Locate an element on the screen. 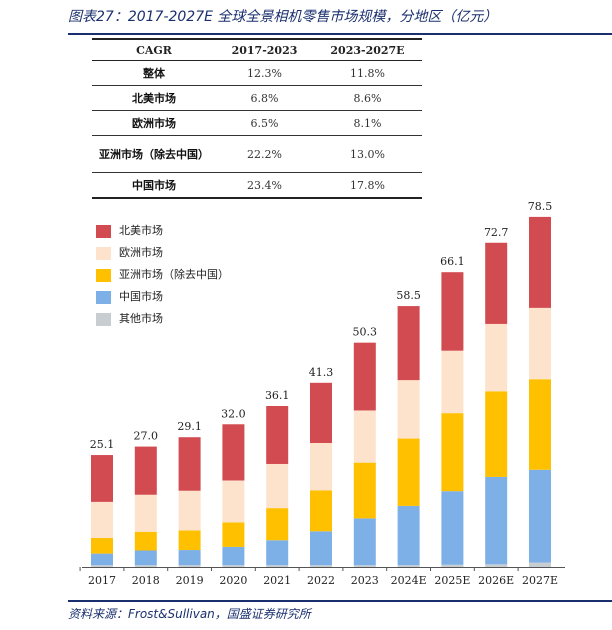 This screenshot has height=630, width=612. data-label: 29.1 is located at coordinates (189, 426).